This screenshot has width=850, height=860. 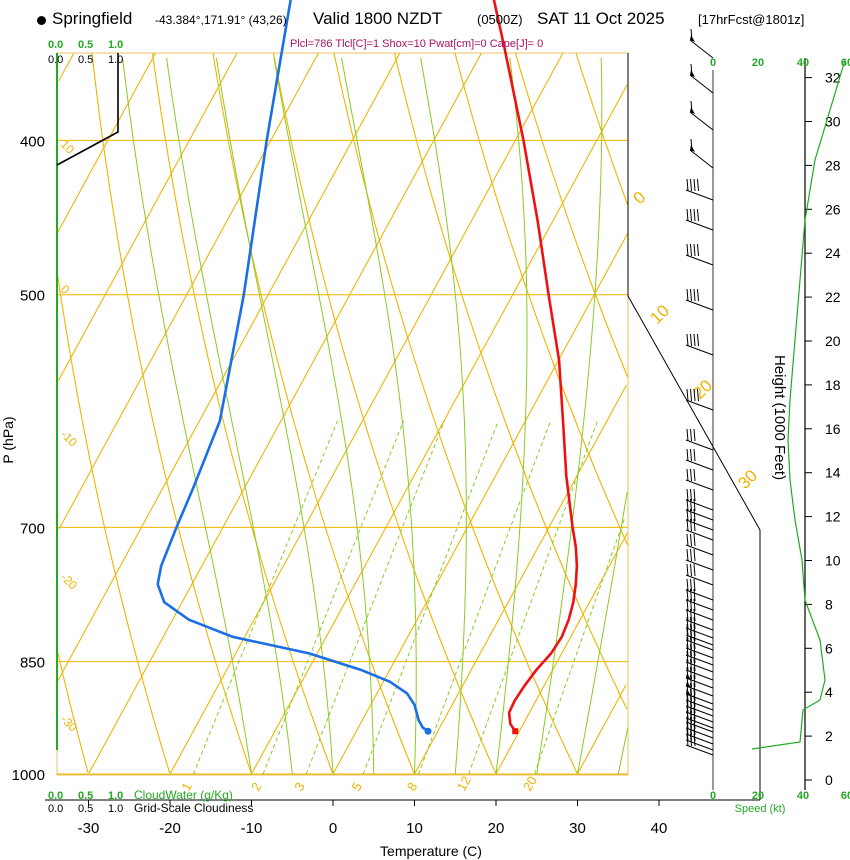 I want to click on forecast-hour: [17hrFcst@1801z], so click(x=751, y=19).